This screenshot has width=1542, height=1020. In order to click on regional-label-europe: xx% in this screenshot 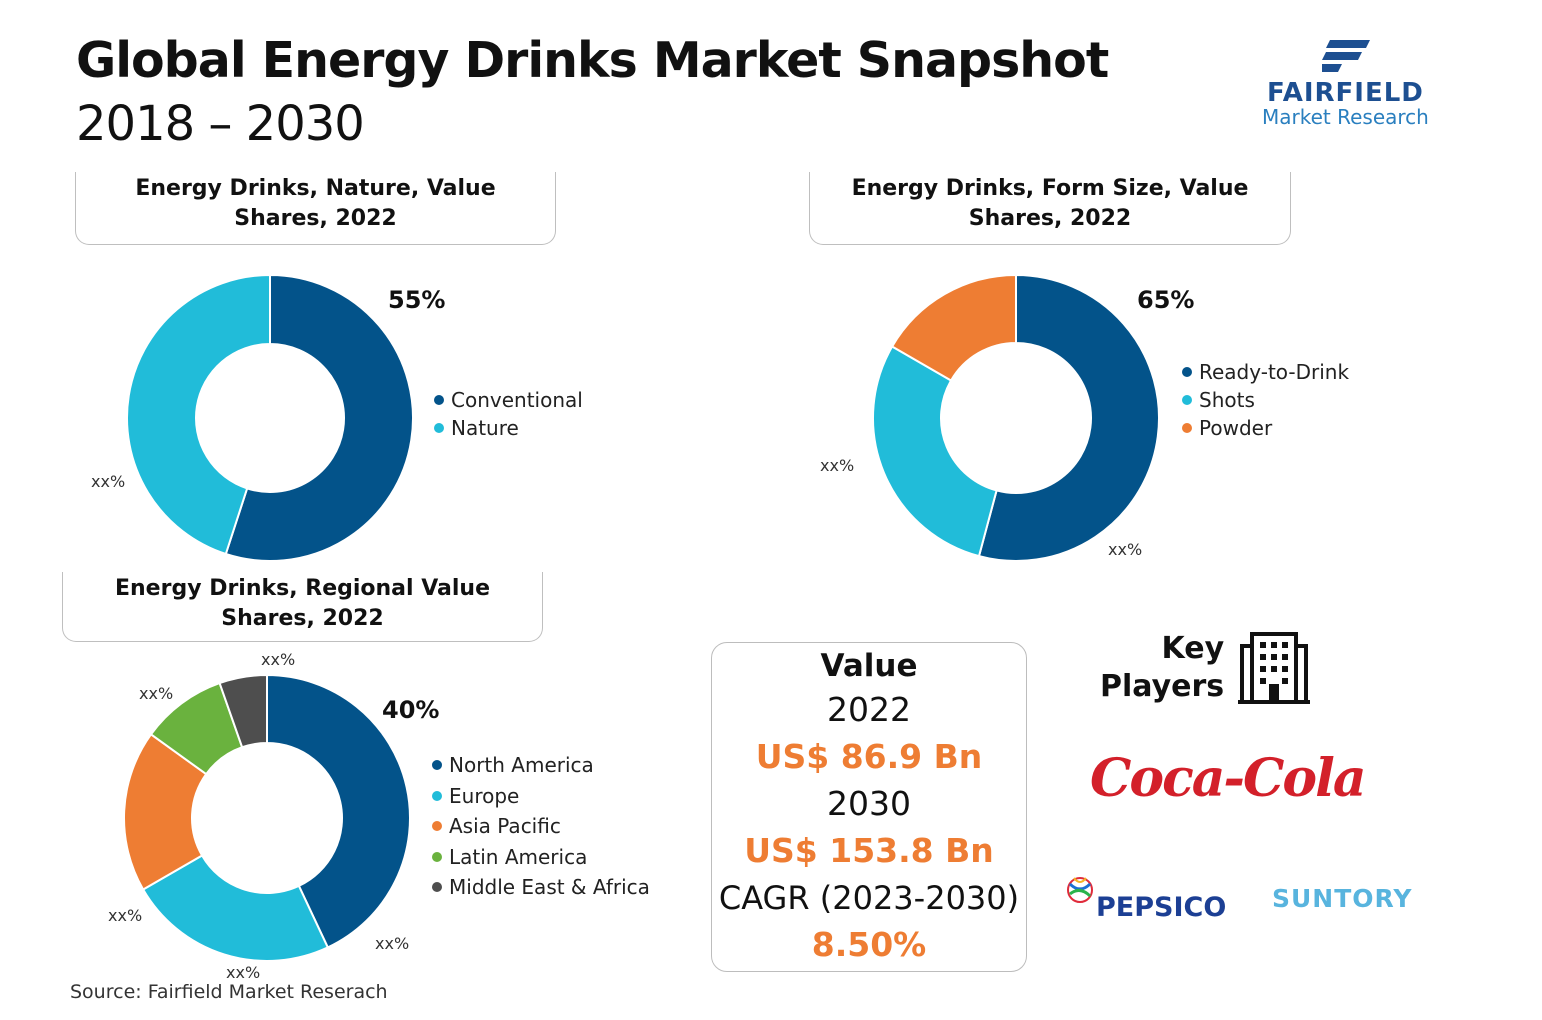, I will do `click(243, 972)`.